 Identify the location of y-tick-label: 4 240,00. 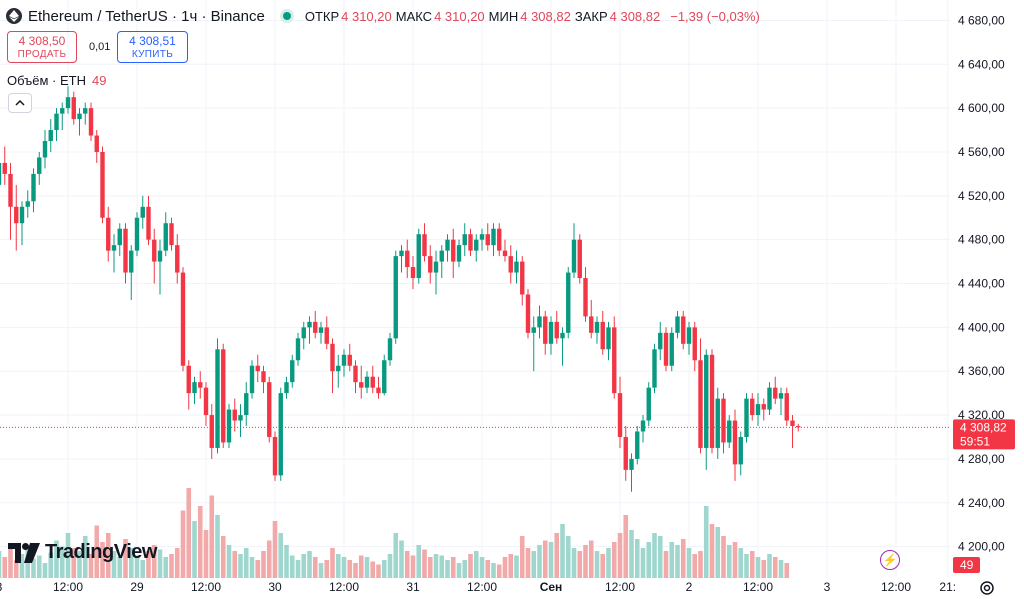
(981, 503).